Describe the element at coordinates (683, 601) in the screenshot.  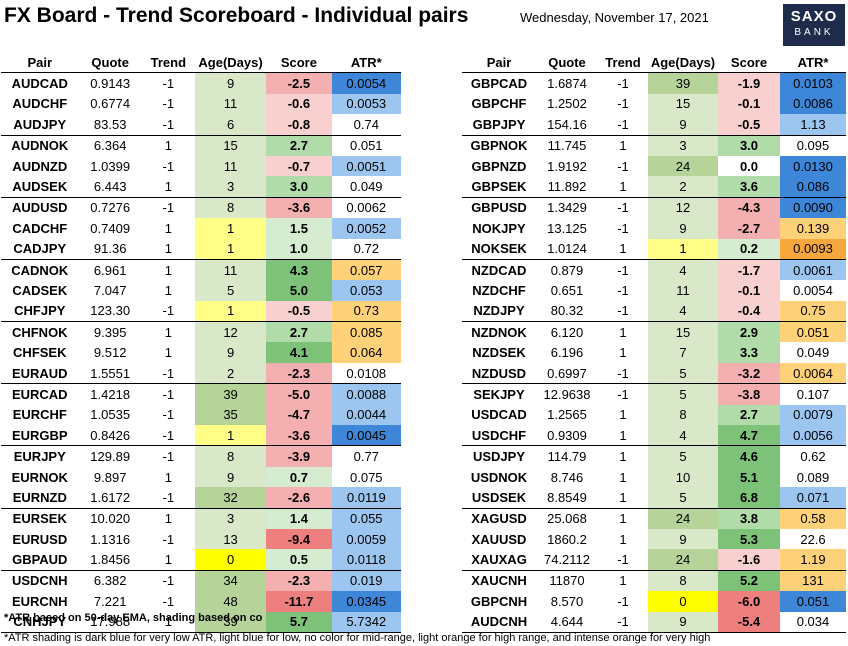
I see `age-cell: 0` at that location.